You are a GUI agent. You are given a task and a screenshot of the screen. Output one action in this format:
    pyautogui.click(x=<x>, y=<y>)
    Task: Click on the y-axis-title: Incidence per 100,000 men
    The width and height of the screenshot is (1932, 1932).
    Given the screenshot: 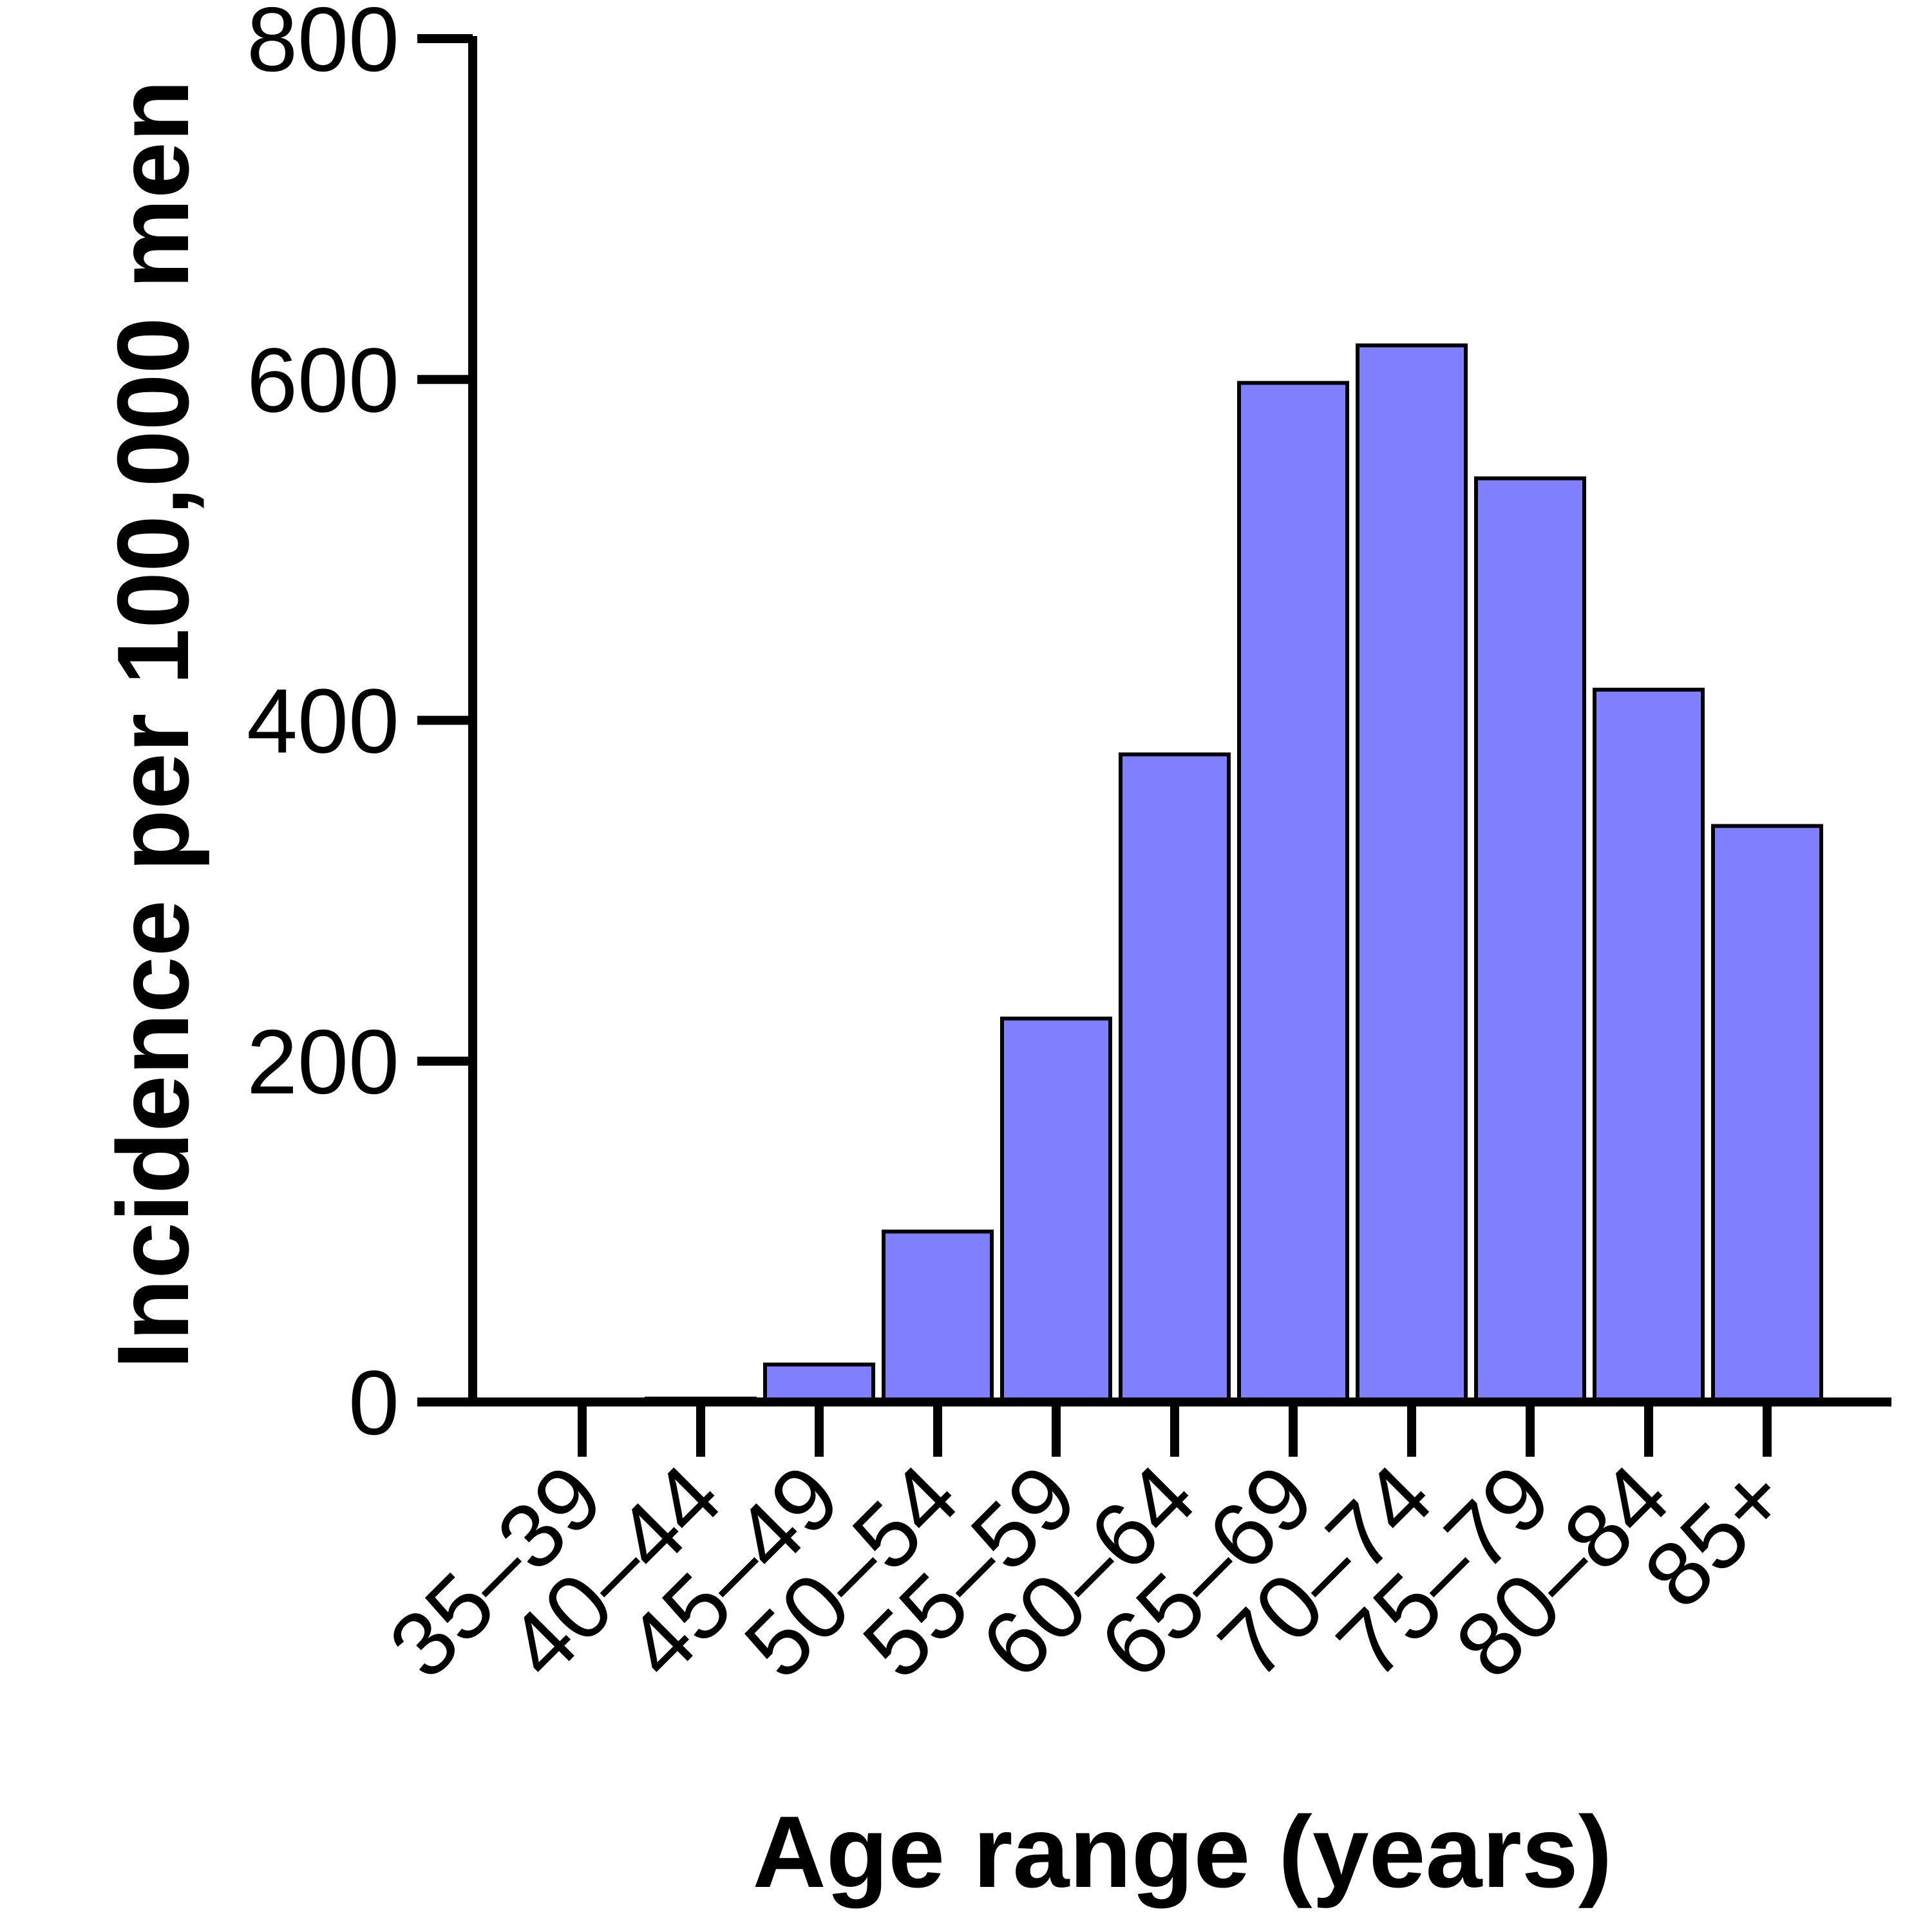 What is the action you would take?
    pyautogui.click(x=153, y=724)
    